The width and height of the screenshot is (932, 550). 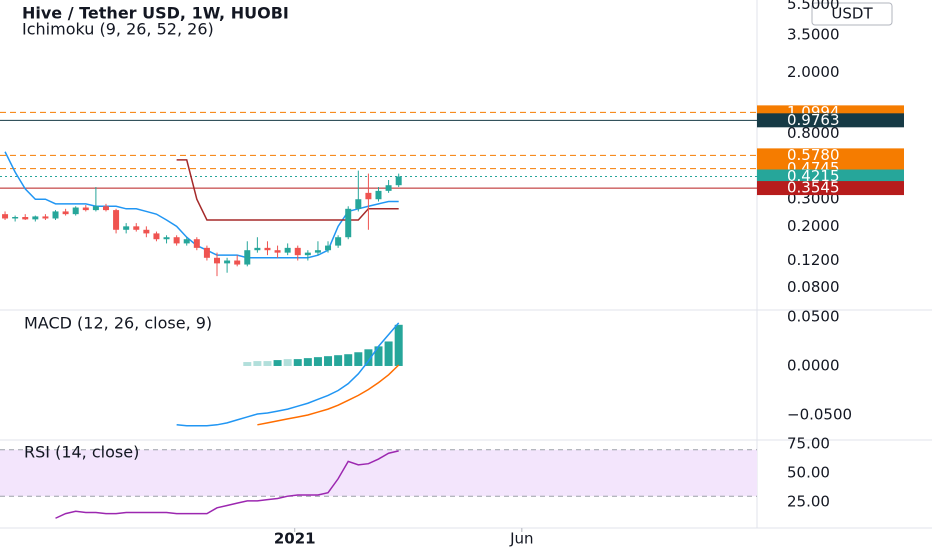 I want to click on y-tick-label: 25.00, so click(x=808, y=501).